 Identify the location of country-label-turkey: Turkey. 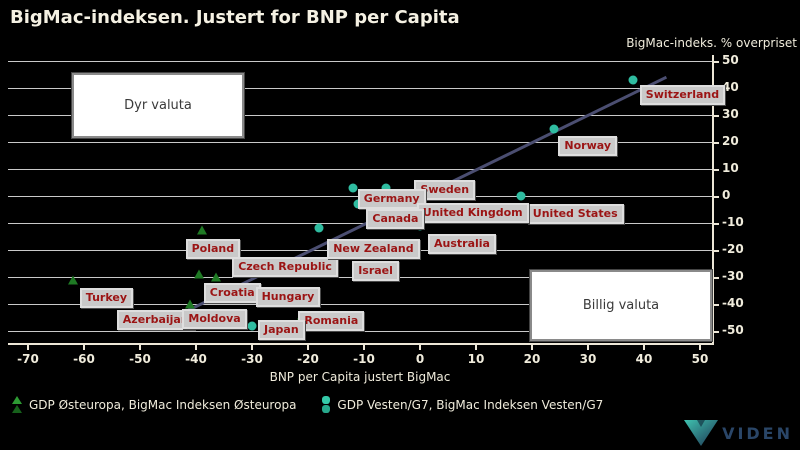
(106, 297).